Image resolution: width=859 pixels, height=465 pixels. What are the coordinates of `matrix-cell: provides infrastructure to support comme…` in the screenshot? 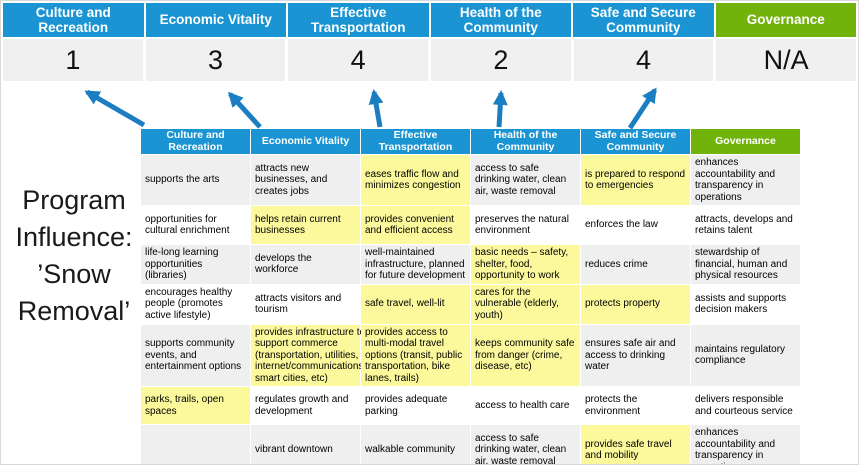 It's located at (308, 355).